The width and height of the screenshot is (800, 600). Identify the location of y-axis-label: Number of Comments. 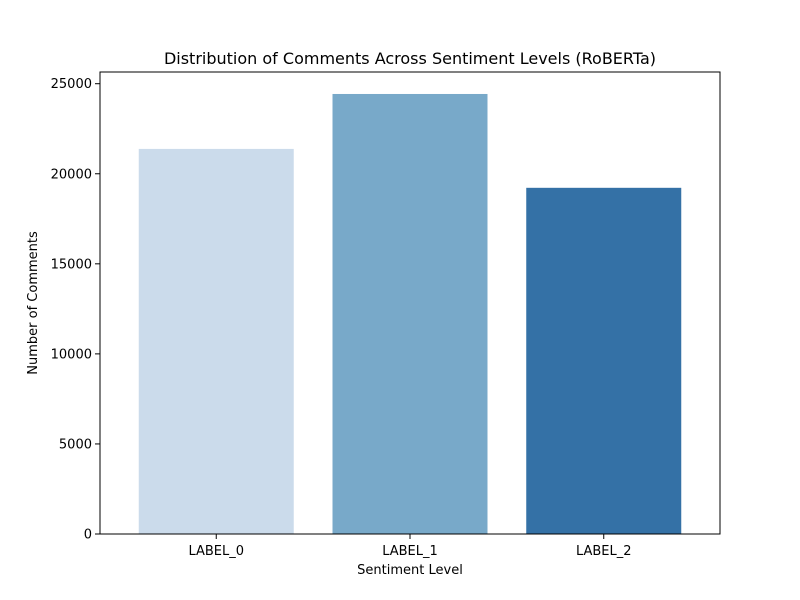
(33, 303).